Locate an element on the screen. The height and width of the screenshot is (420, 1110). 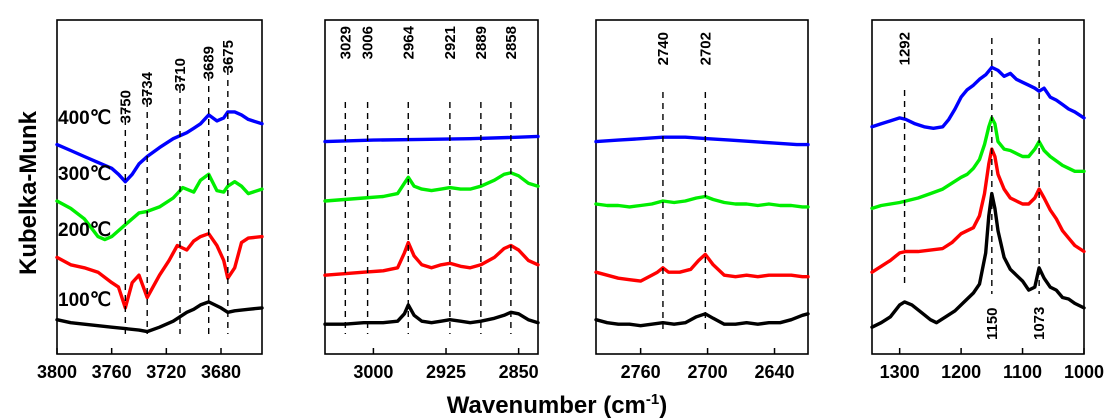
peak-label: 3689 is located at coordinates (209, 62).